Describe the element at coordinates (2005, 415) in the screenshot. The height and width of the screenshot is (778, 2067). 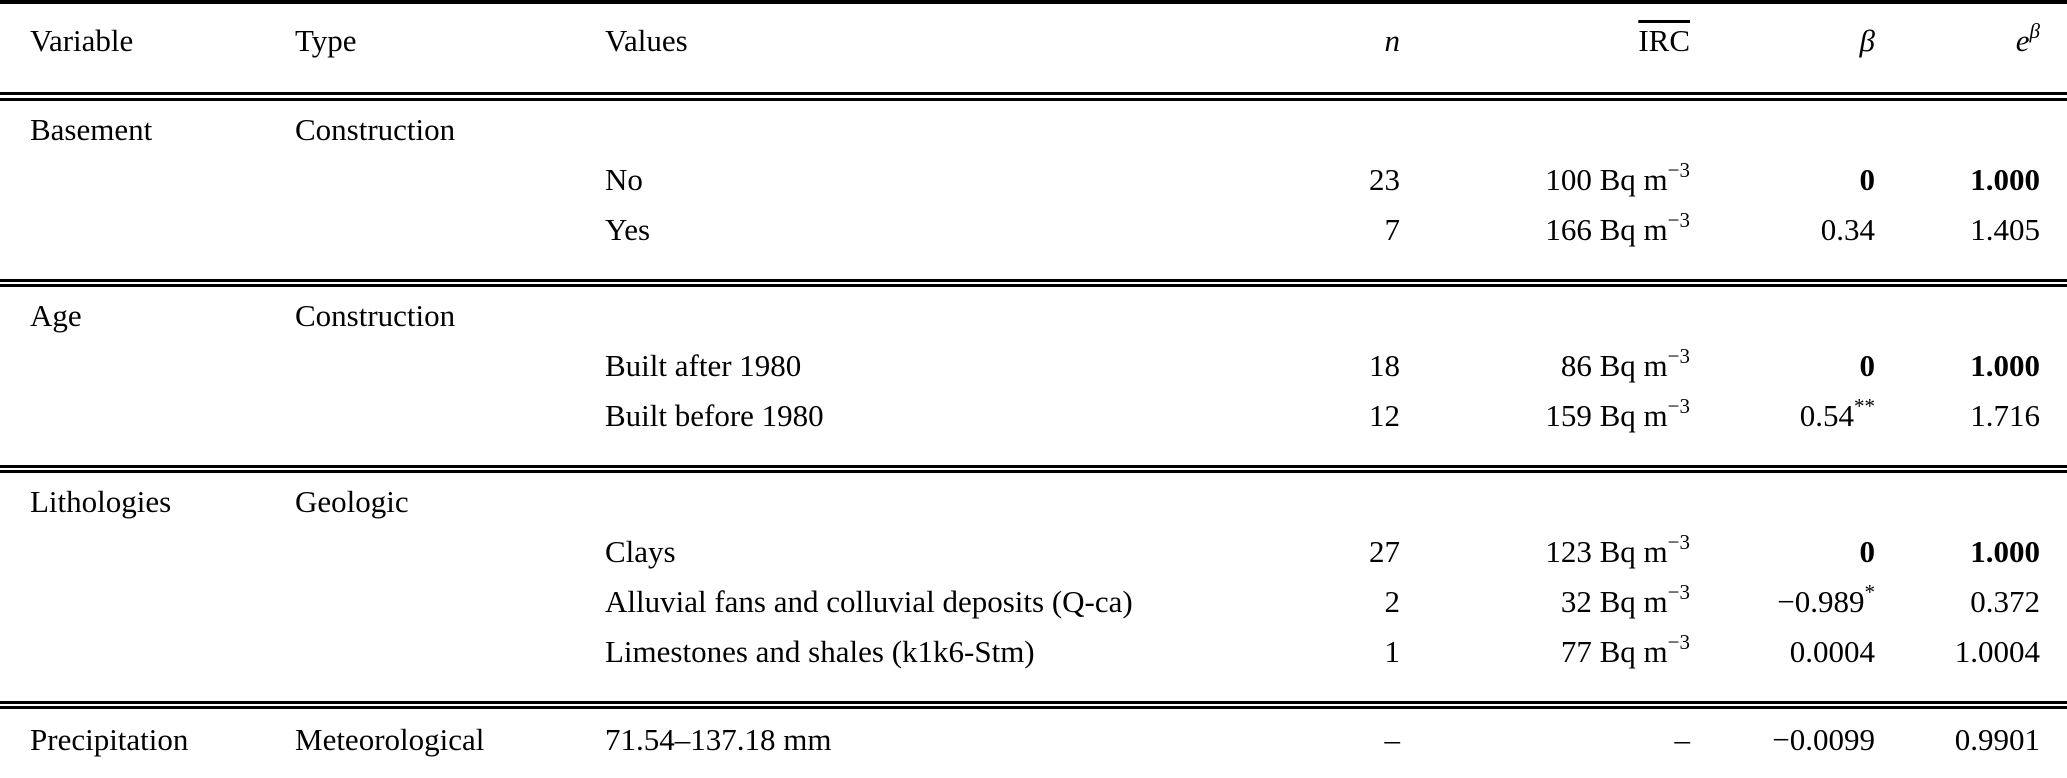
I see `cell-ebeta: 1.716` at that location.